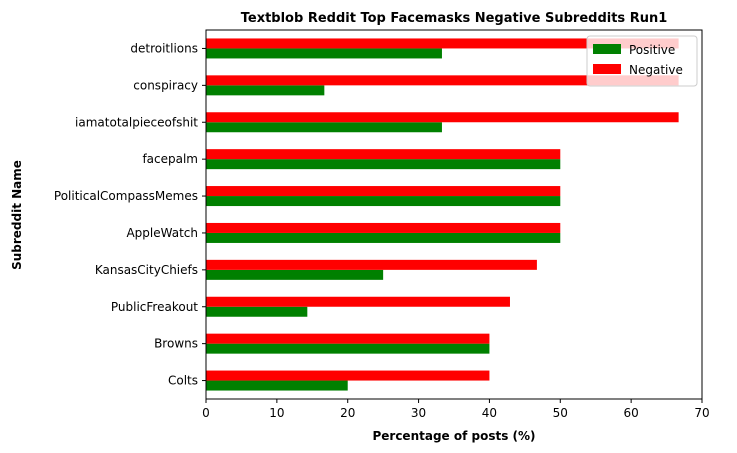 The height and width of the screenshot is (453, 737). Describe the element at coordinates (348, 338) in the screenshot. I see `bar-negative-browns` at that location.